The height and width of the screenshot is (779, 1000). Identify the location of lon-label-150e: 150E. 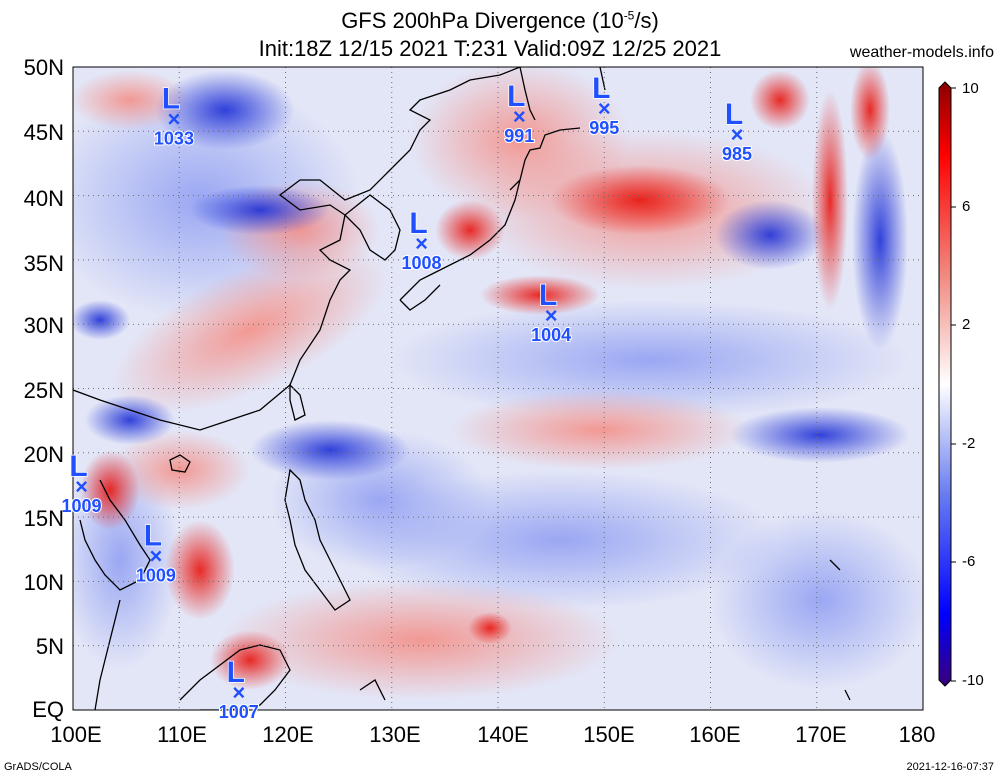
(609, 734).